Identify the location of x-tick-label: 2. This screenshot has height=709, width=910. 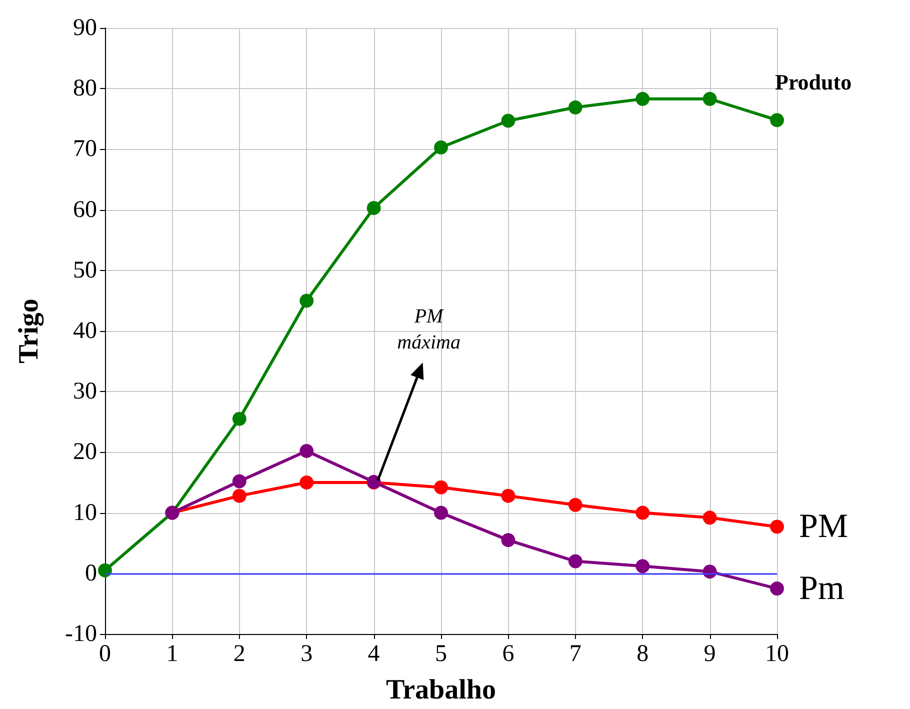
(239, 654).